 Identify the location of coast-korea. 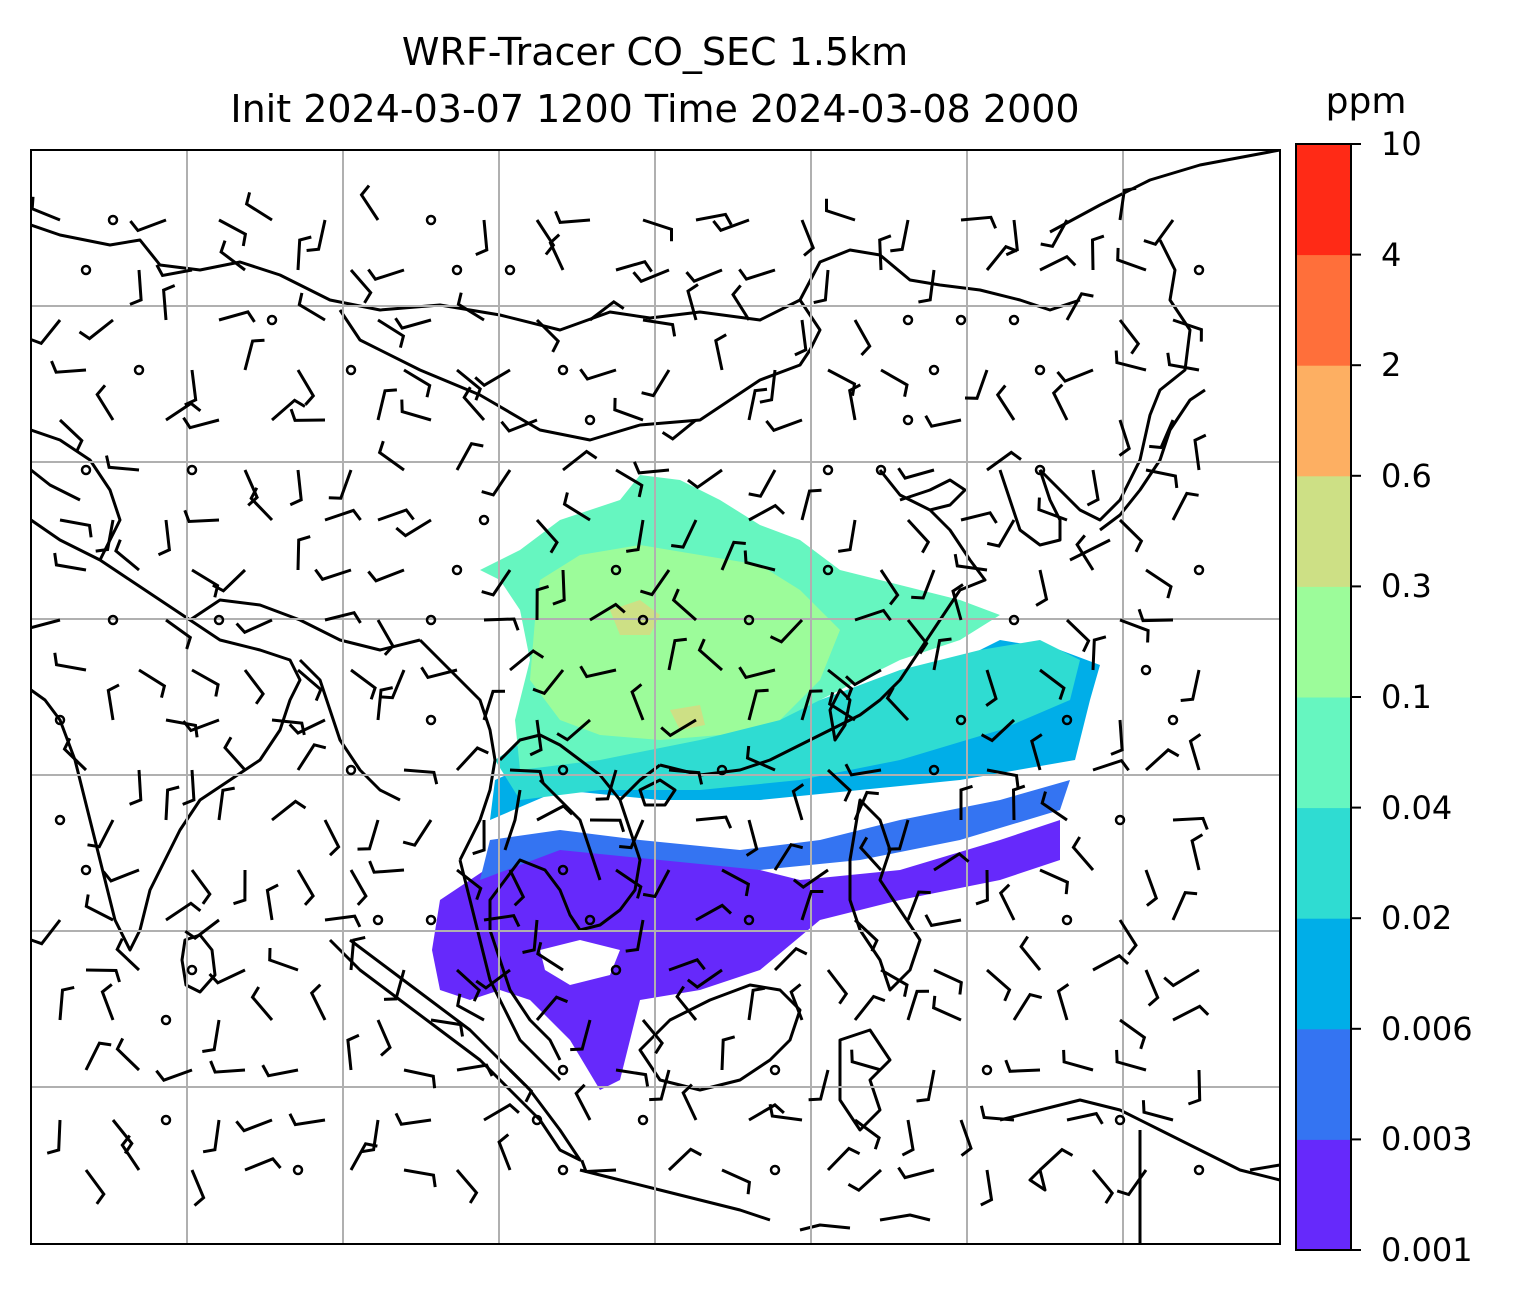
(1030, 508).